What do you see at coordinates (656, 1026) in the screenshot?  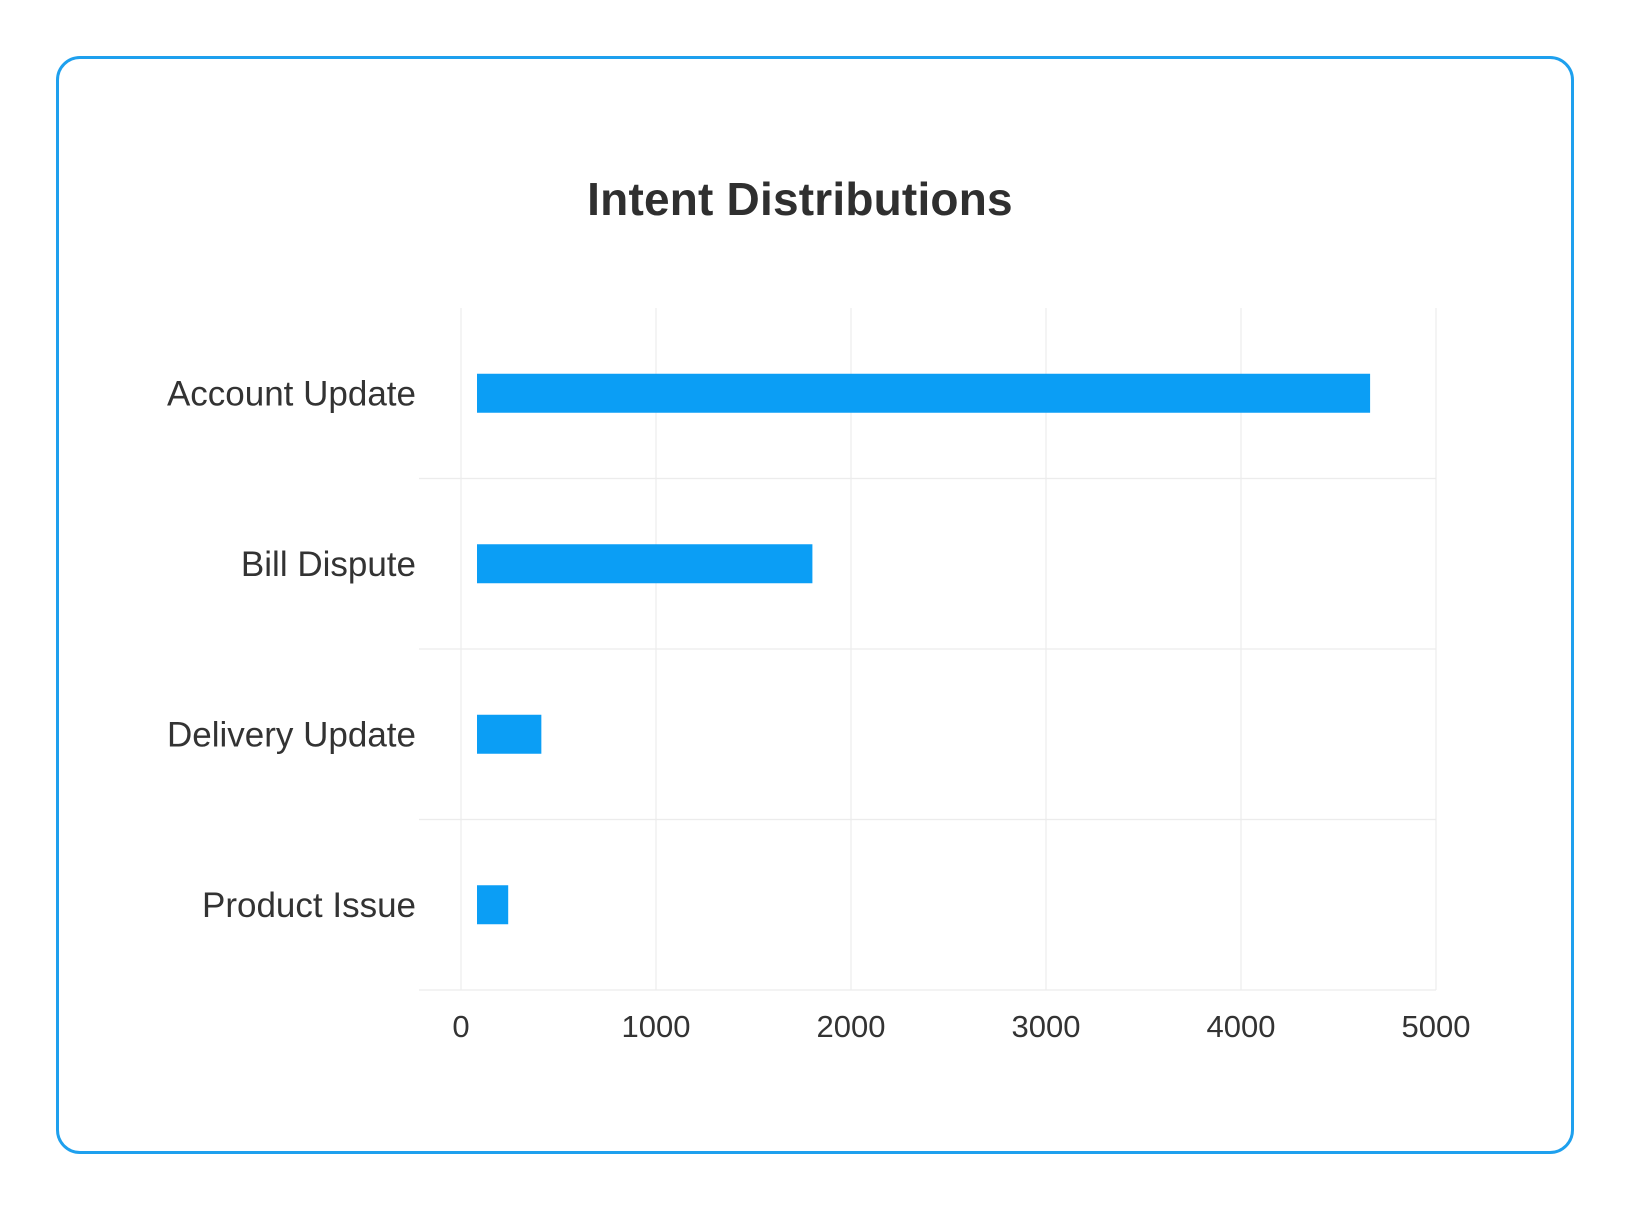 I see `x-tick-label: 1000` at bounding box center [656, 1026].